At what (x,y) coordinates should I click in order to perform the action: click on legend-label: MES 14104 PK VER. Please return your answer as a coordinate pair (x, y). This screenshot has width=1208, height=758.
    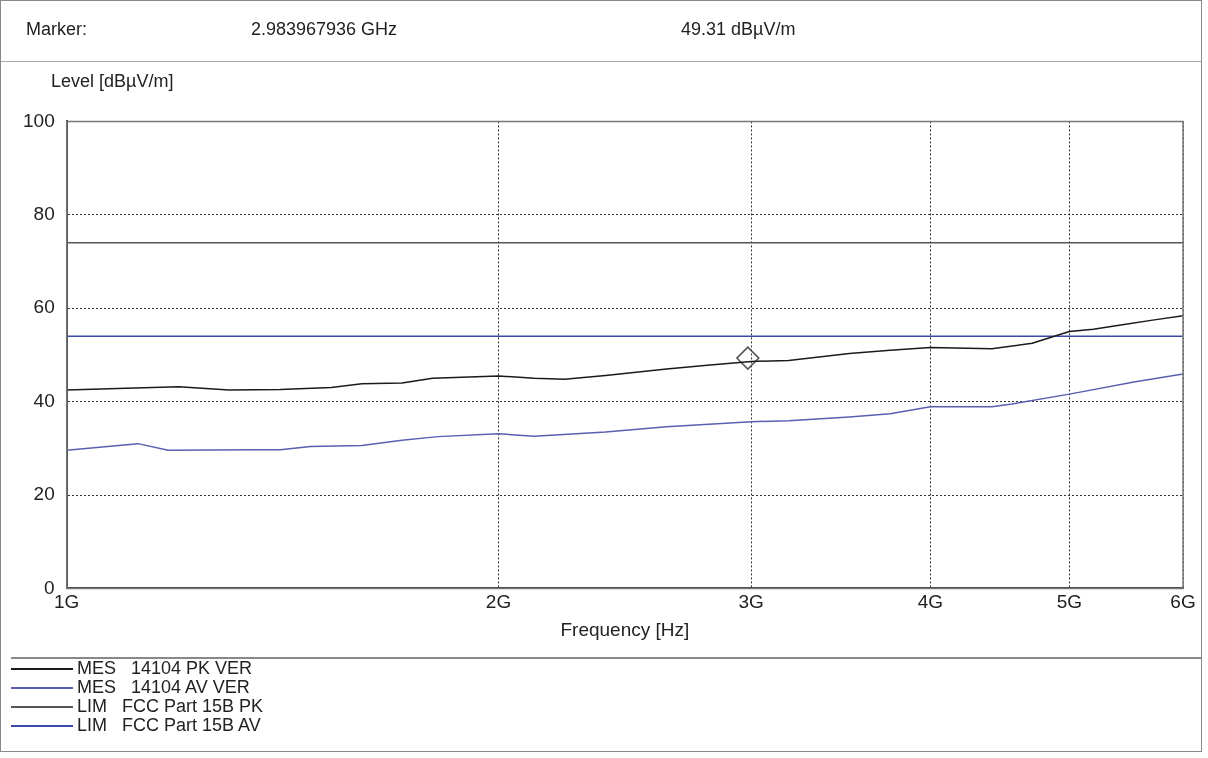
    Looking at the image, I should click on (165, 668).